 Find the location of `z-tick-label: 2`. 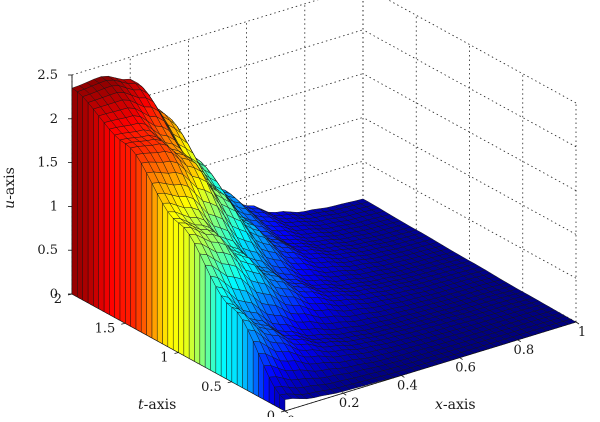

z-tick-label: 2 is located at coordinates (54, 119).